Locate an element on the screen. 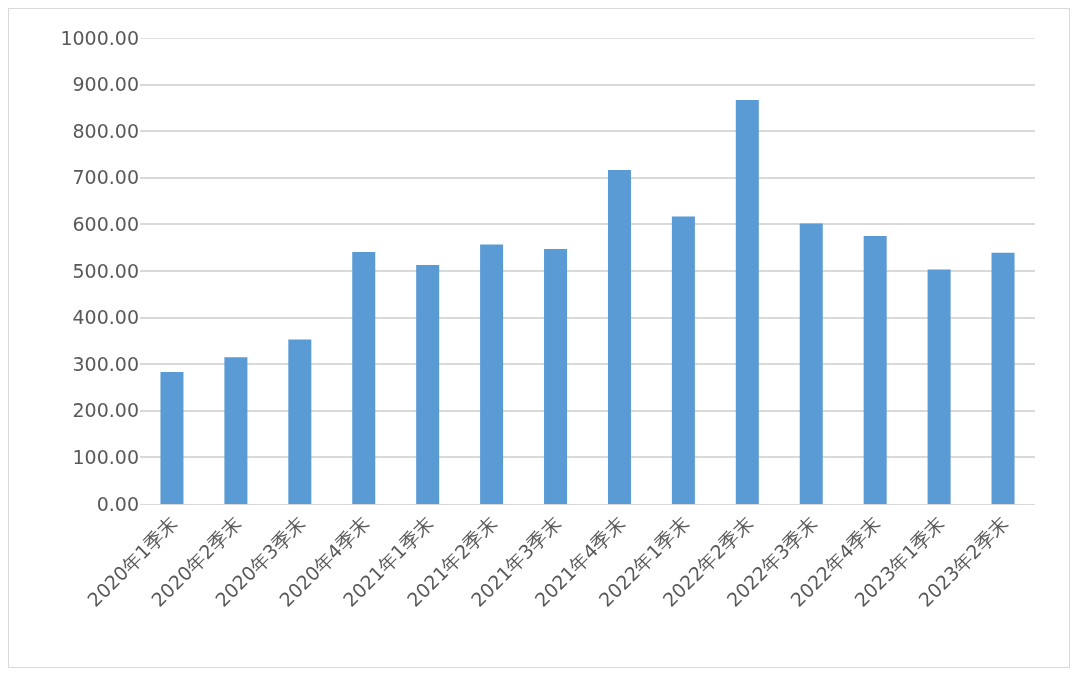 The width and height of the screenshot is (1080, 679). y-tick-label: 700.00 is located at coordinates (105, 177).